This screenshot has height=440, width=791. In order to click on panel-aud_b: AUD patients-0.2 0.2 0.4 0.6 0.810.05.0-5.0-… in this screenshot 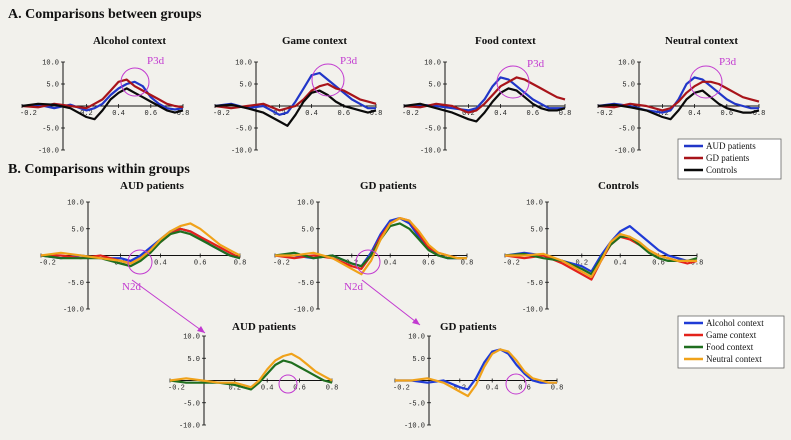, I will do `click(142, 247)`.